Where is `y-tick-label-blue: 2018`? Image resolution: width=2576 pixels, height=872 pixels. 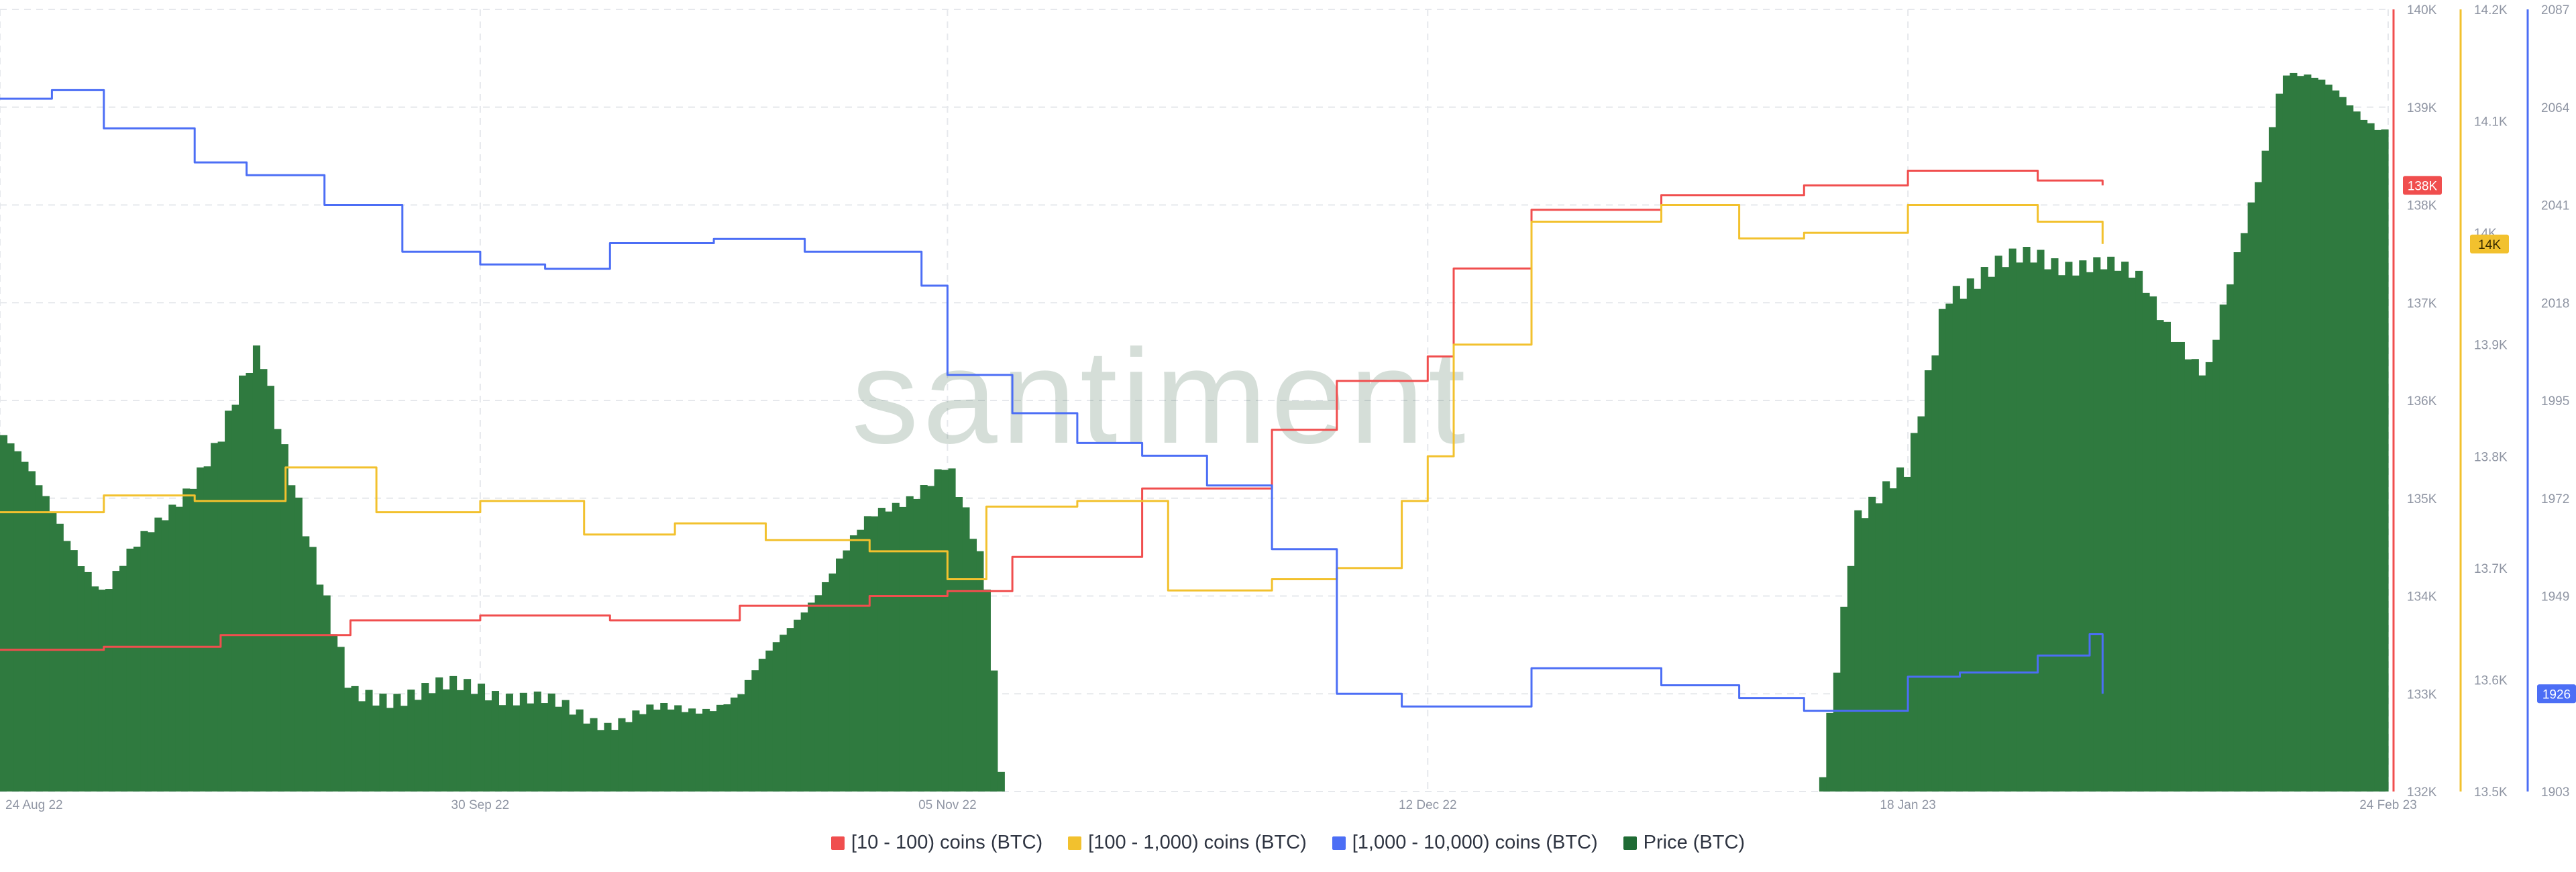
y-tick-label-blue: 2018 is located at coordinates (2555, 303).